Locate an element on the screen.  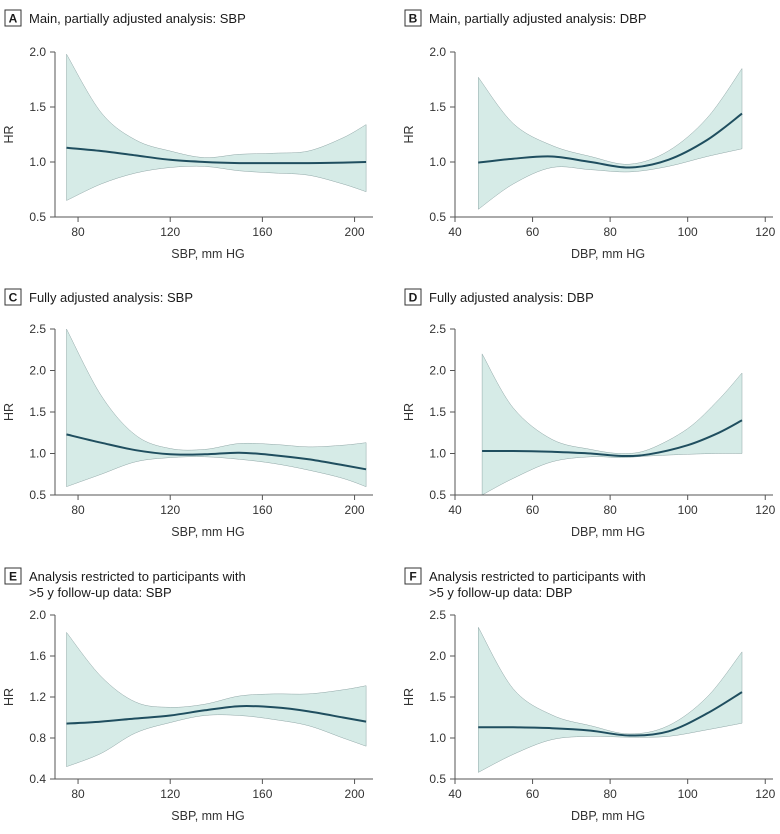
panel-title: Main, partially adjusted analysis: SBP is located at coordinates (137, 18).